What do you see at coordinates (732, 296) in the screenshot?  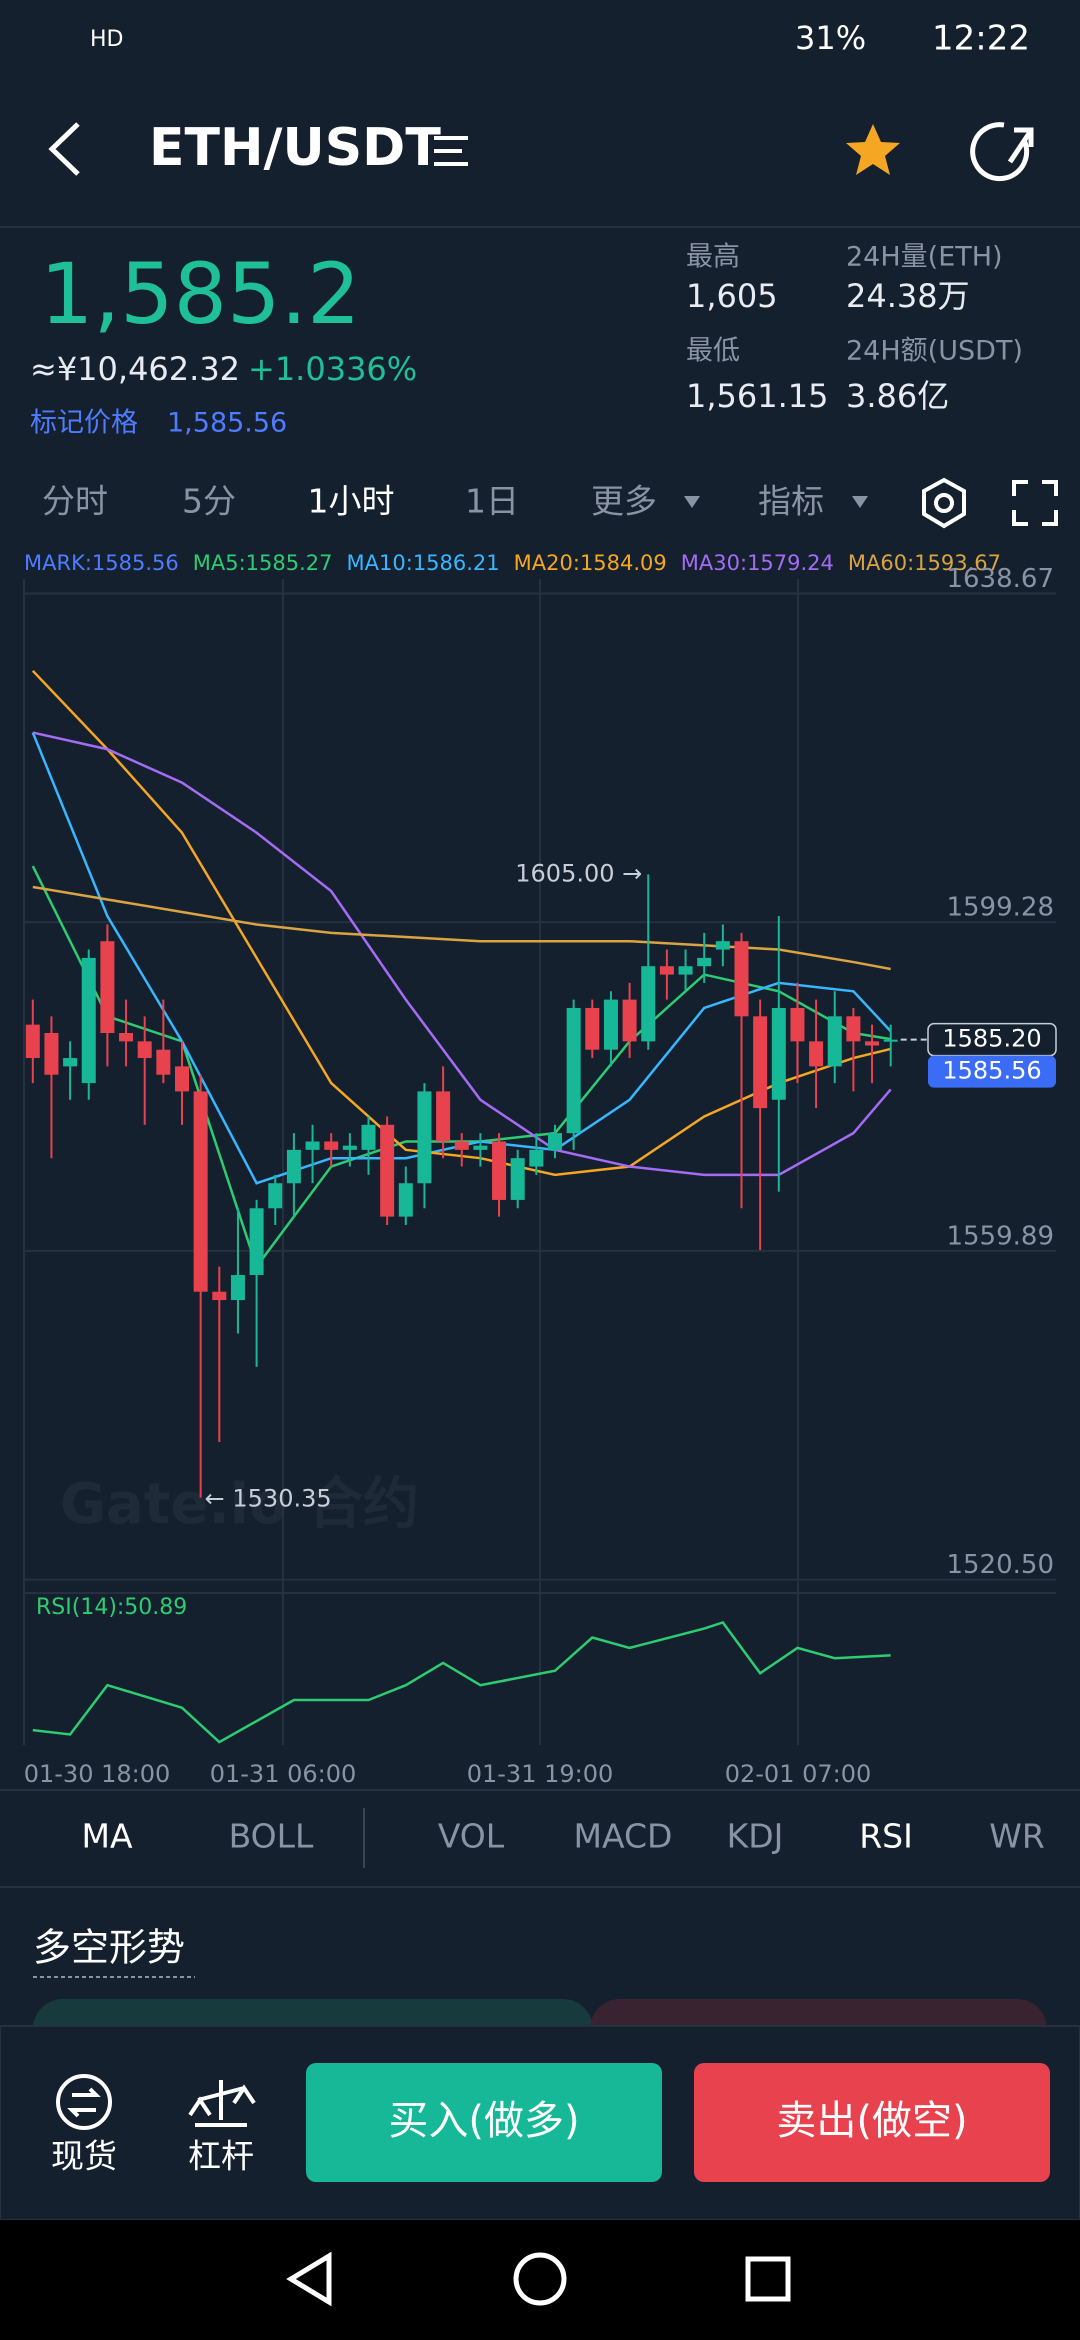 I see `high: 1,605` at bounding box center [732, 296].